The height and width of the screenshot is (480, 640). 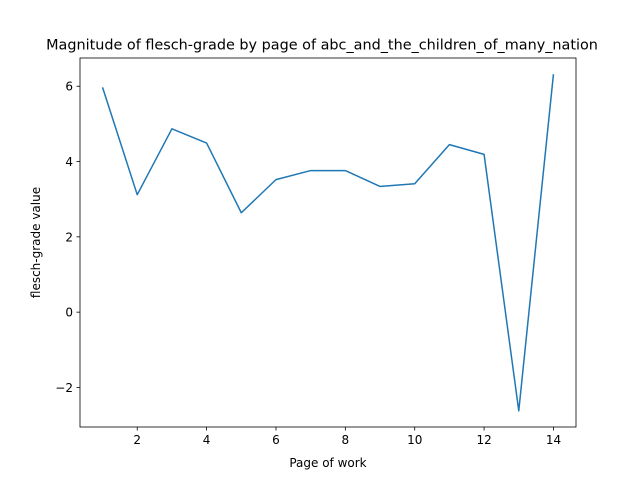 I want to click on x-tick-label: 2, so click(x=137, y=440).